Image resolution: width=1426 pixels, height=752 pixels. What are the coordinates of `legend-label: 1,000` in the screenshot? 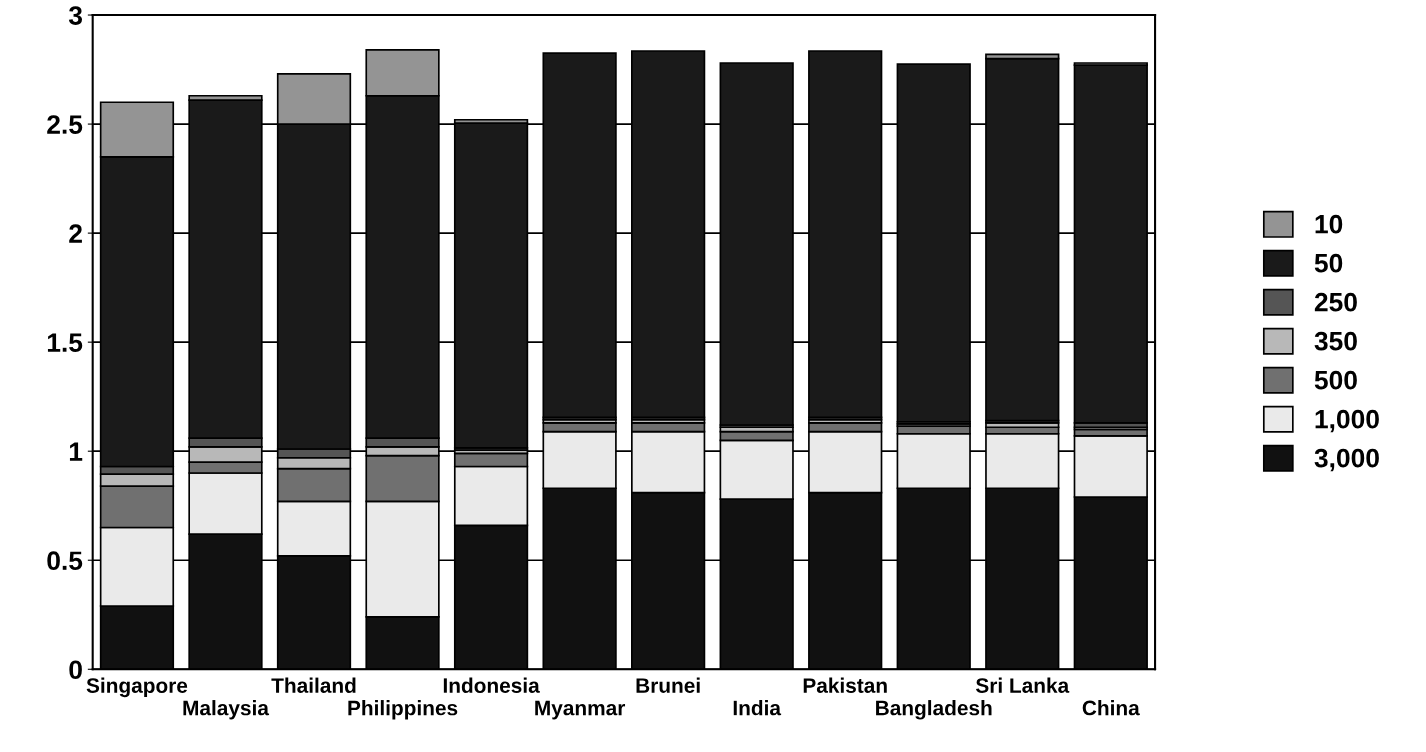 It's located at (1347, 421).